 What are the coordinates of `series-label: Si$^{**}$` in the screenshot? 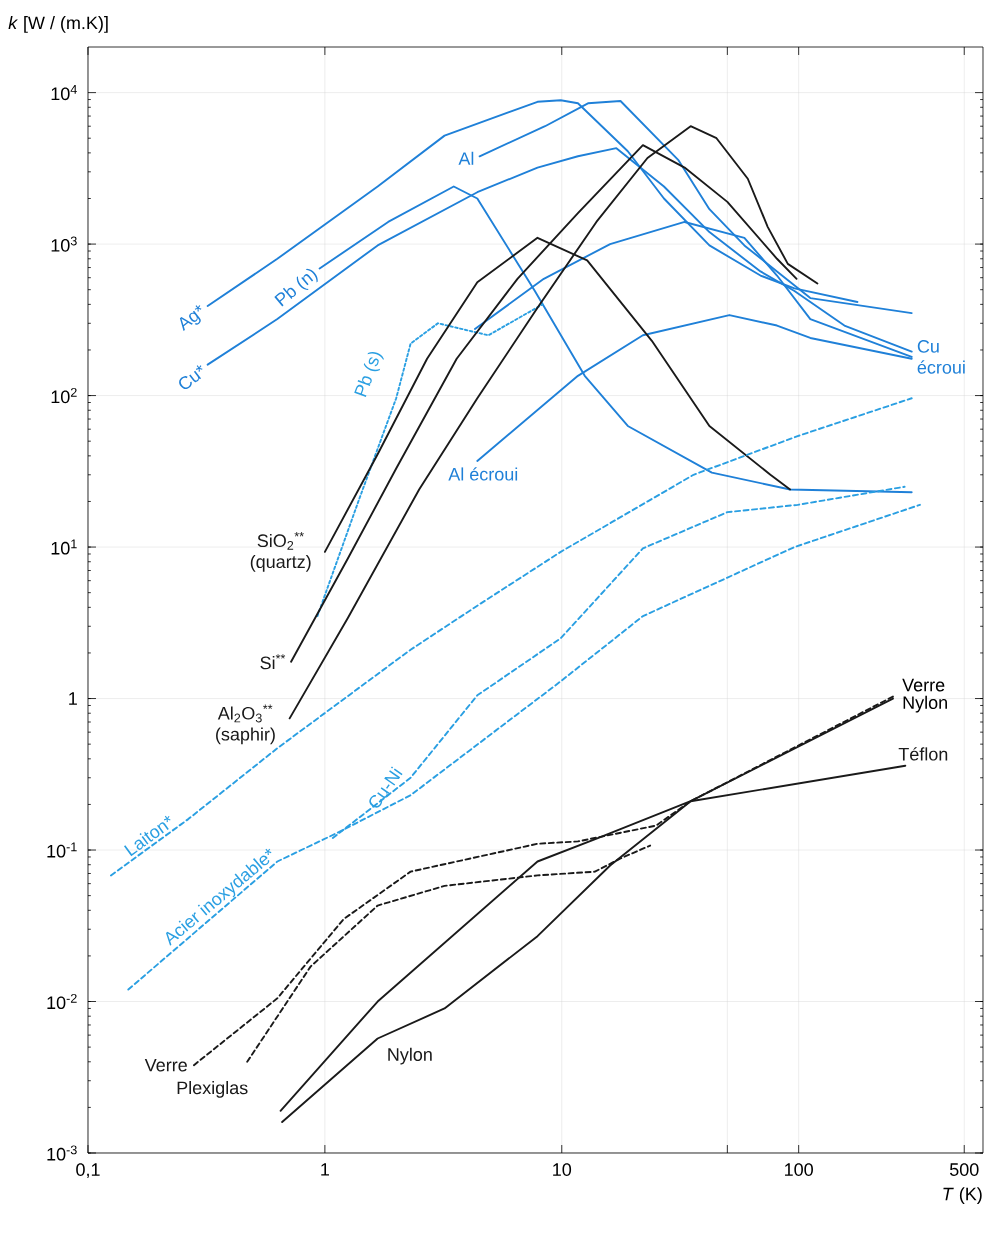 It's located at (273, 662).